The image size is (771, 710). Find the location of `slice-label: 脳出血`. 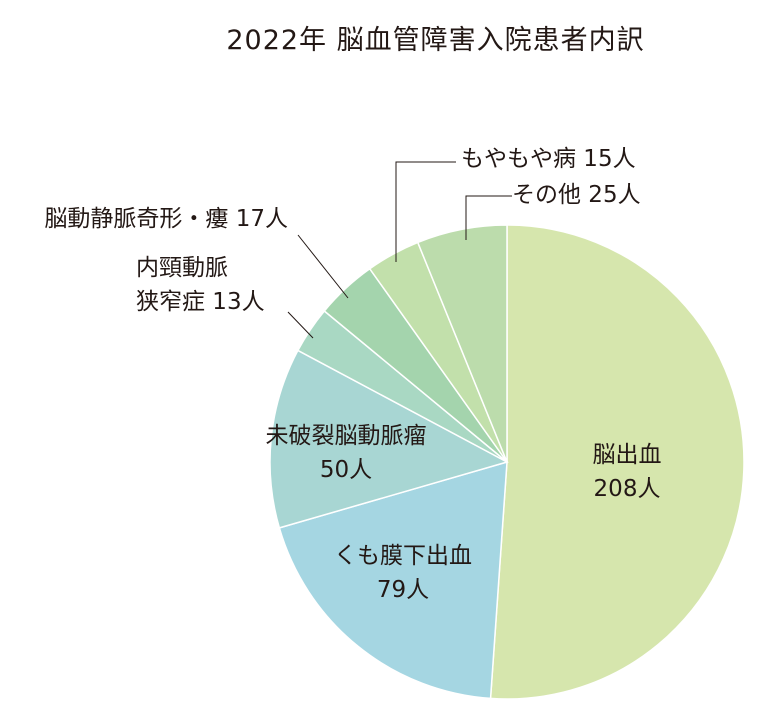

slice-label: 脳出血 is located at coordinates (627, 455).